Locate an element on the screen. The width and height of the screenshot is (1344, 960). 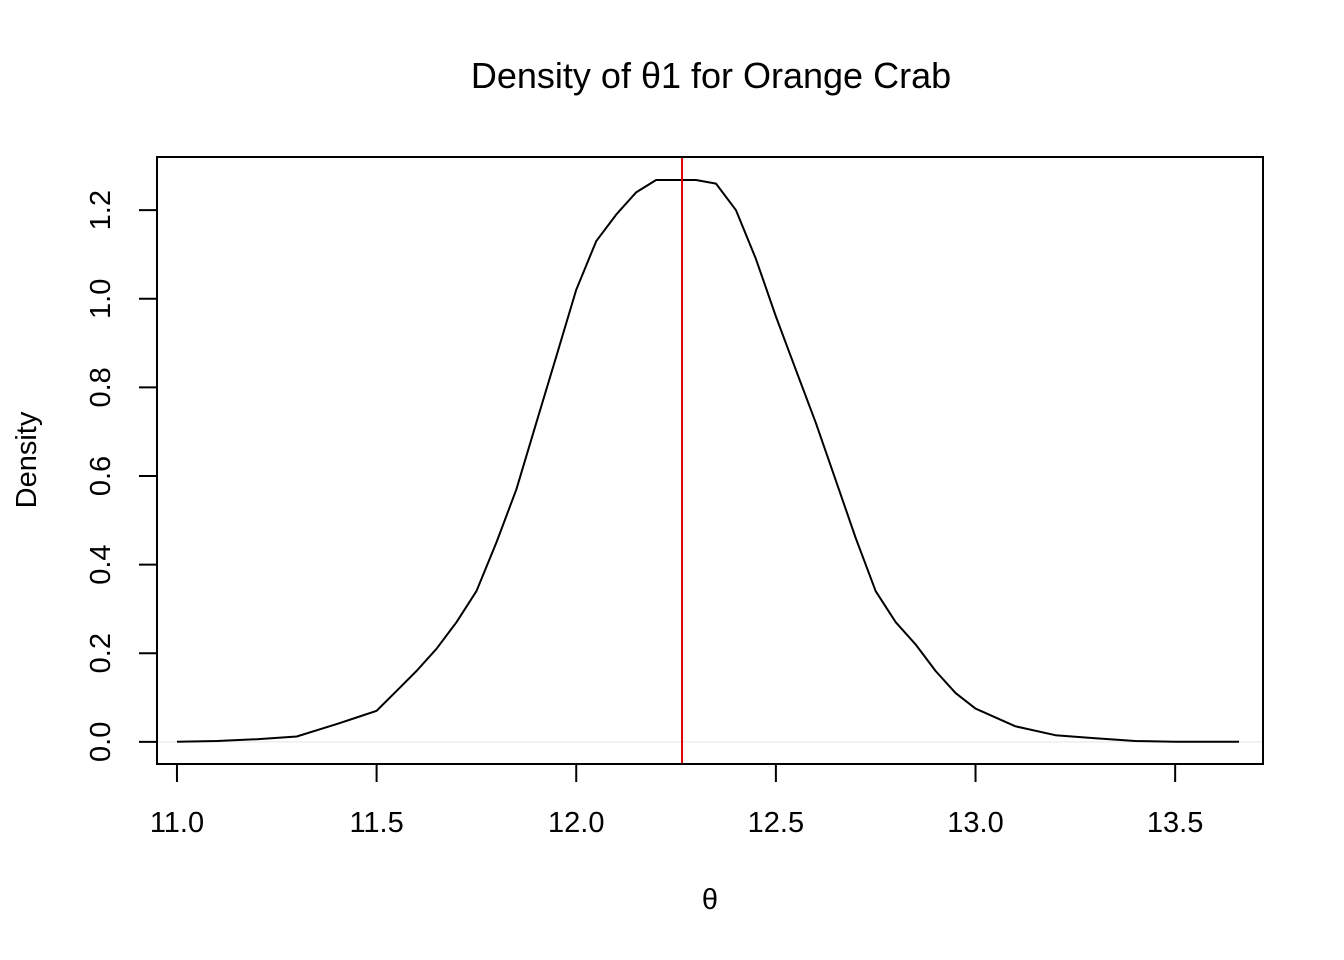
x-tick-label: 12.5 is located at coordinates (776, 823).